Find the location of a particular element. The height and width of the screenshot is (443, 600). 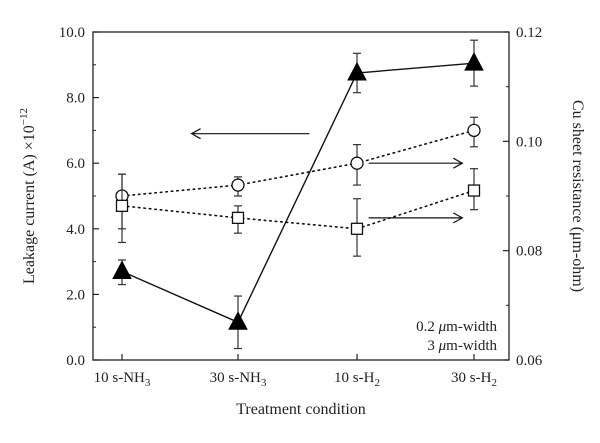

y-right-tick-label: 0.06 is located at coordinates (529, 361).